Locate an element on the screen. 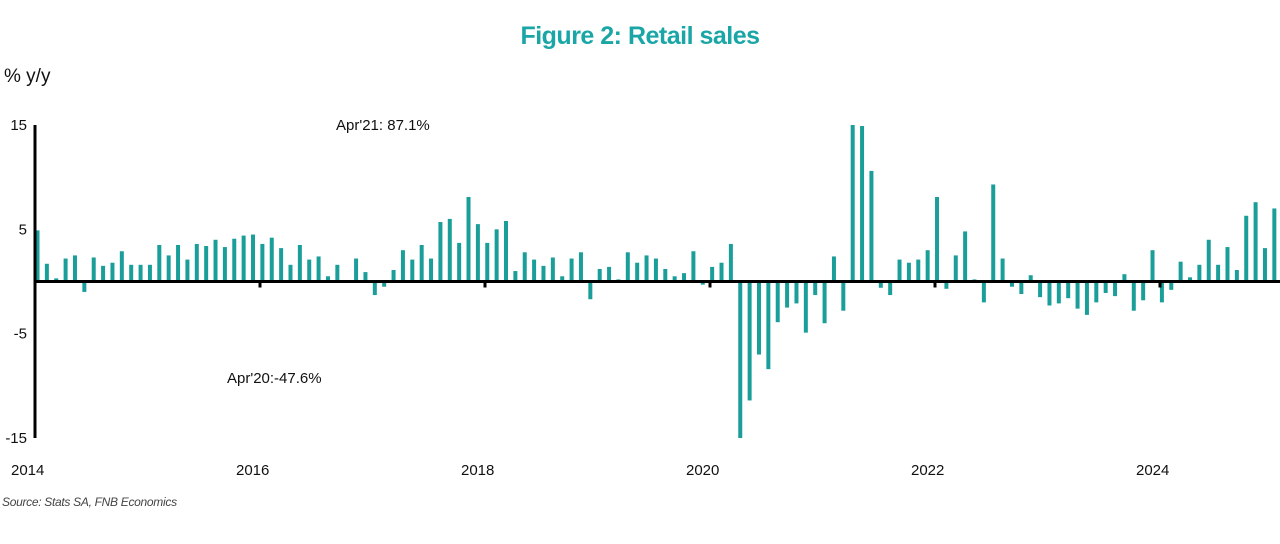  x-tick-label-0: 2014 is located at coordinates (27, 470).